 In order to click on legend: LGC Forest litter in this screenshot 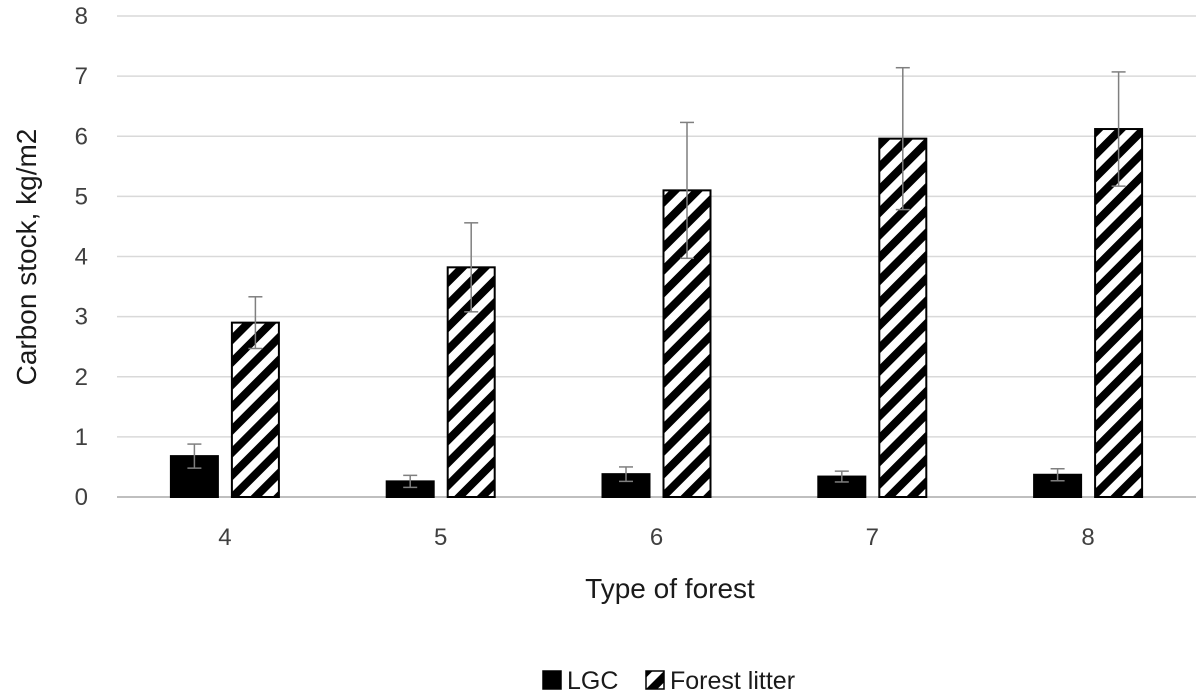, I will do `click(668, 681)`.